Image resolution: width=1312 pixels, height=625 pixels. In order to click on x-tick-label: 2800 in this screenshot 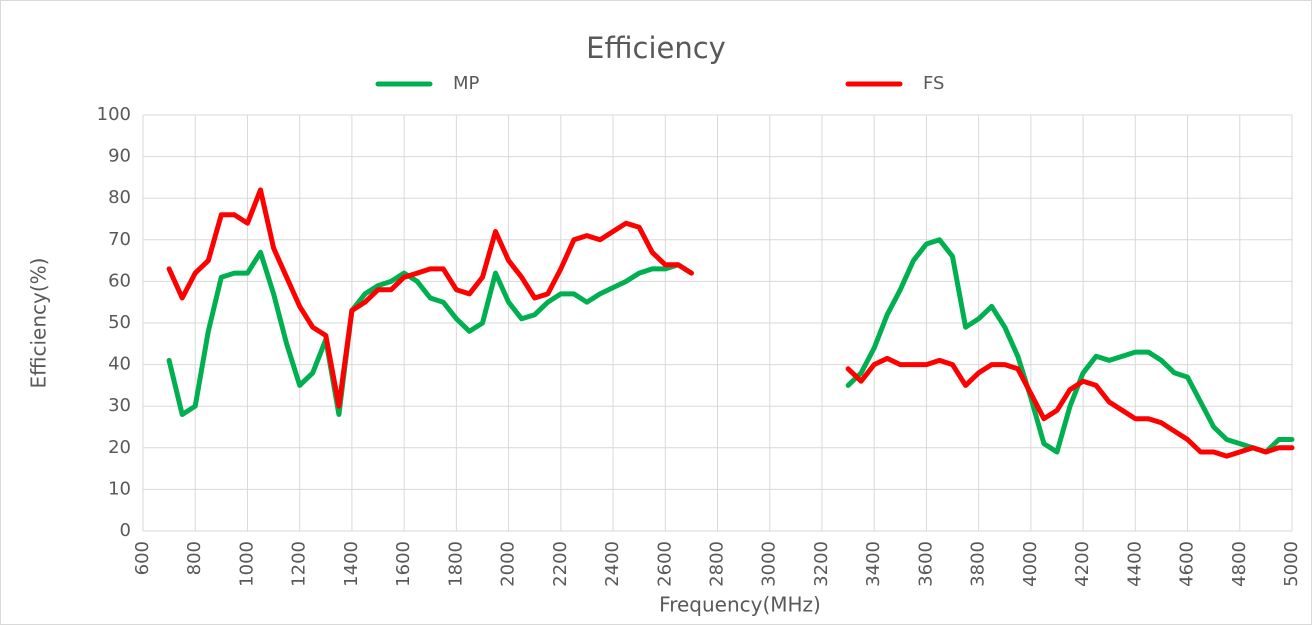, I will do `click(717, 564)`.